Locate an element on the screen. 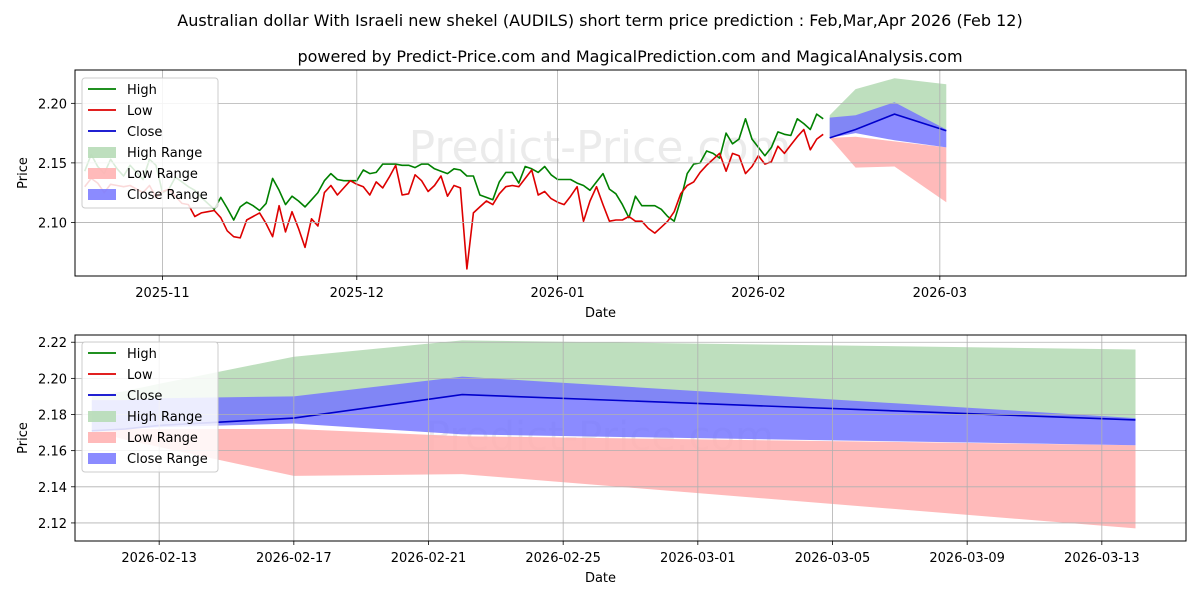 This screenshot has width=1200, height=600. x-tick-label: 2025-12 is located at coordinates (357, 293).